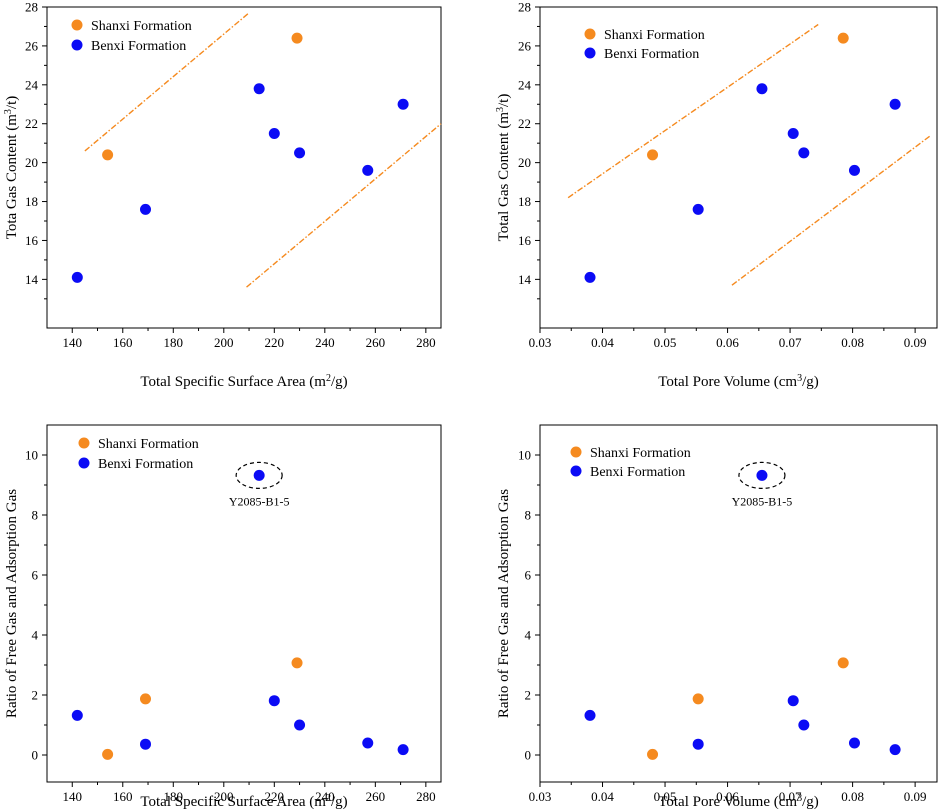  I want to click on y-tick-label: 10, so click(31, 455).